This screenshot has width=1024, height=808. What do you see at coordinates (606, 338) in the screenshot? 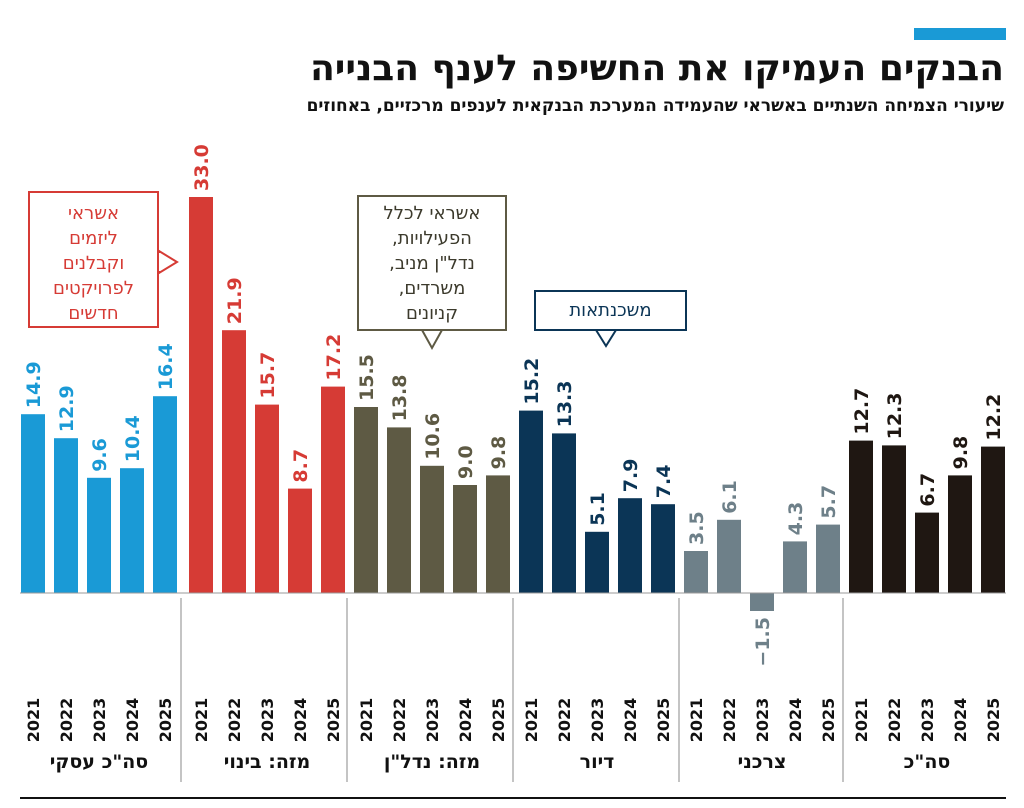
I see `callout-mortgages-pointer` at bounding box center [606, 338].